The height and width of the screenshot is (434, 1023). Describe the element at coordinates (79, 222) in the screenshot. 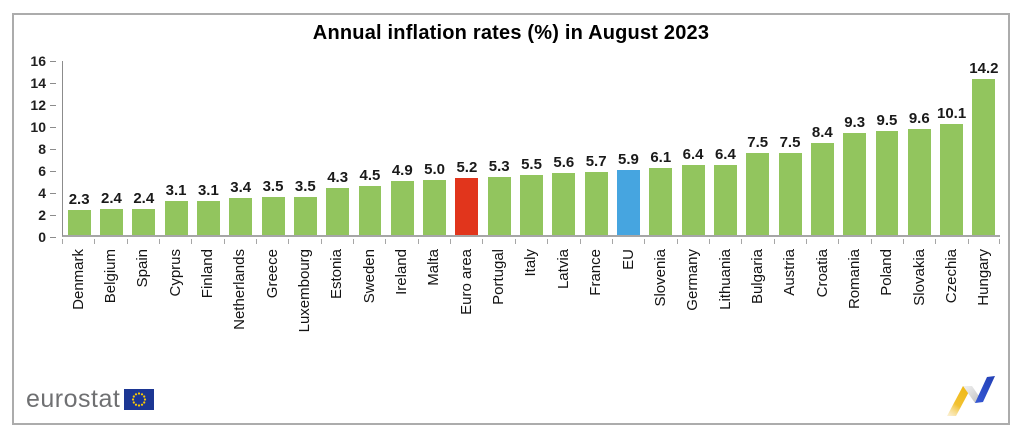

I see `bar-denmark` at that location.